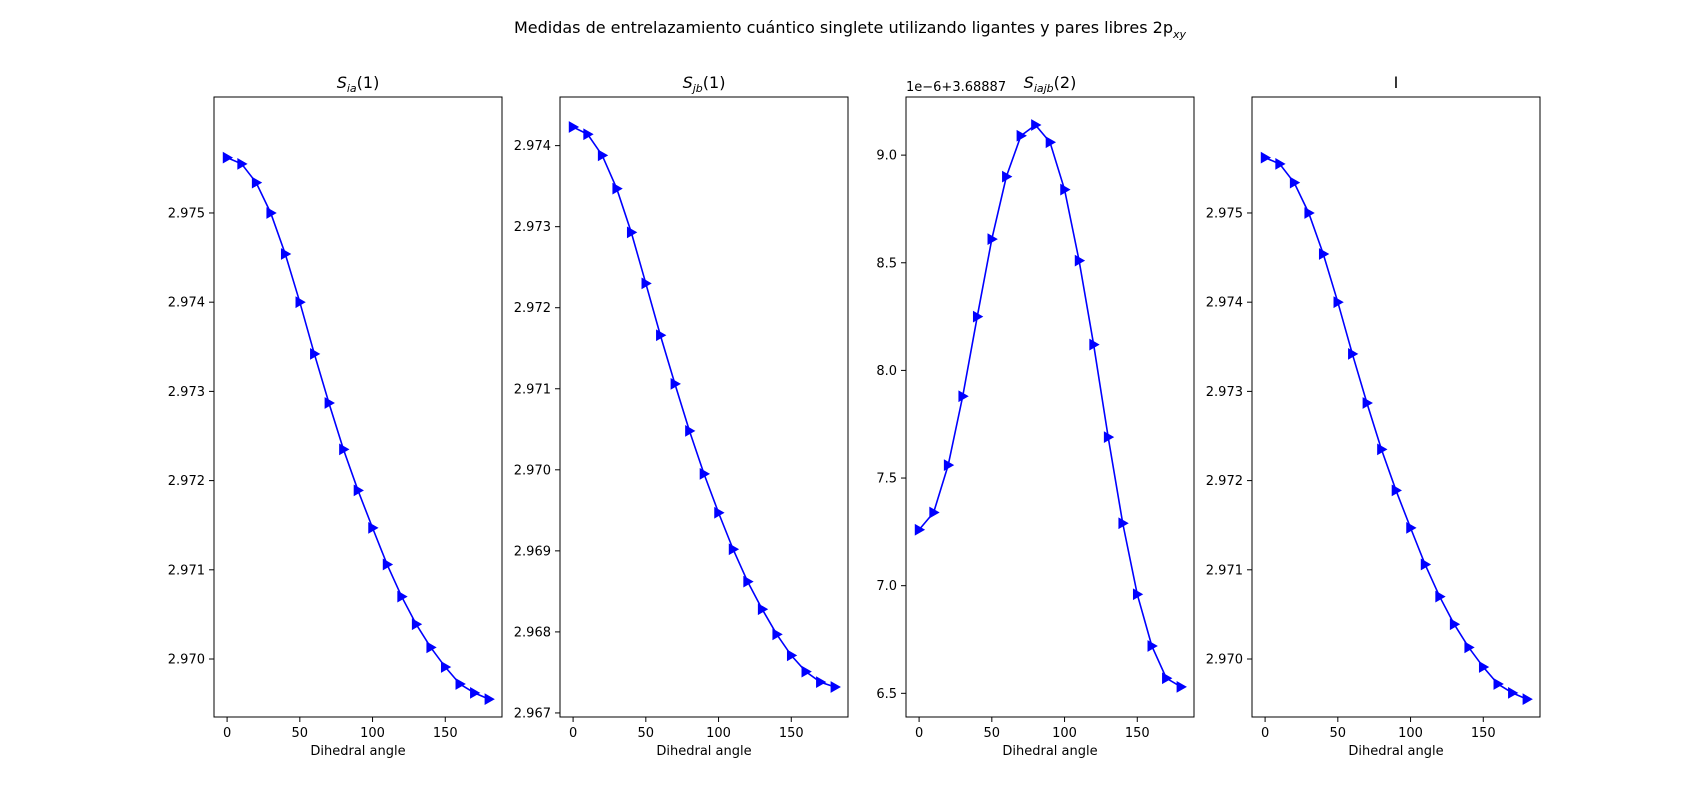  What do you see at coordinates (532, 227) in the screenshot?
I see `y-tick-label: 2.973` at bounding box center [532, 227].